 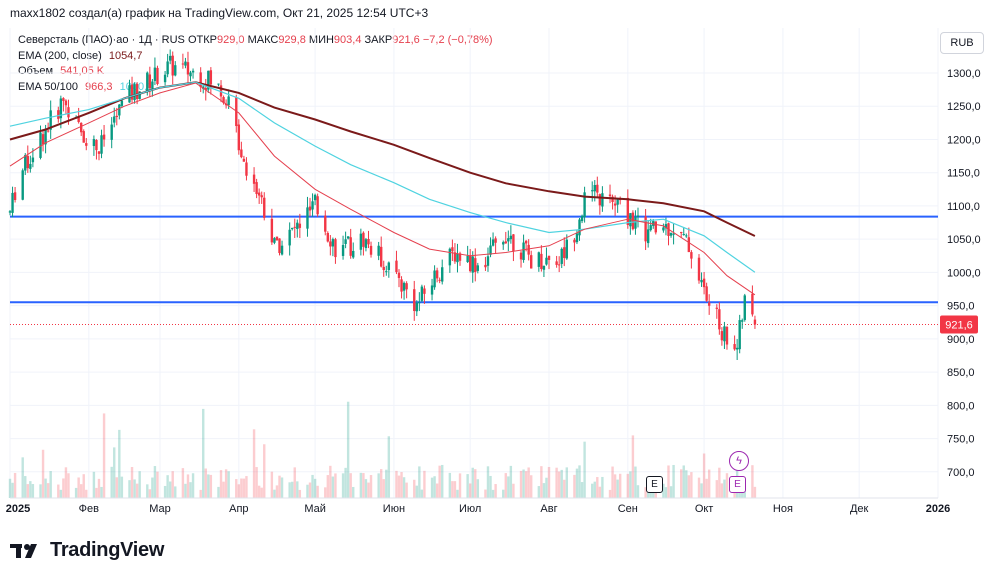 I want to click on y-tick-label: 1100,0, so click(x=963, y=207).